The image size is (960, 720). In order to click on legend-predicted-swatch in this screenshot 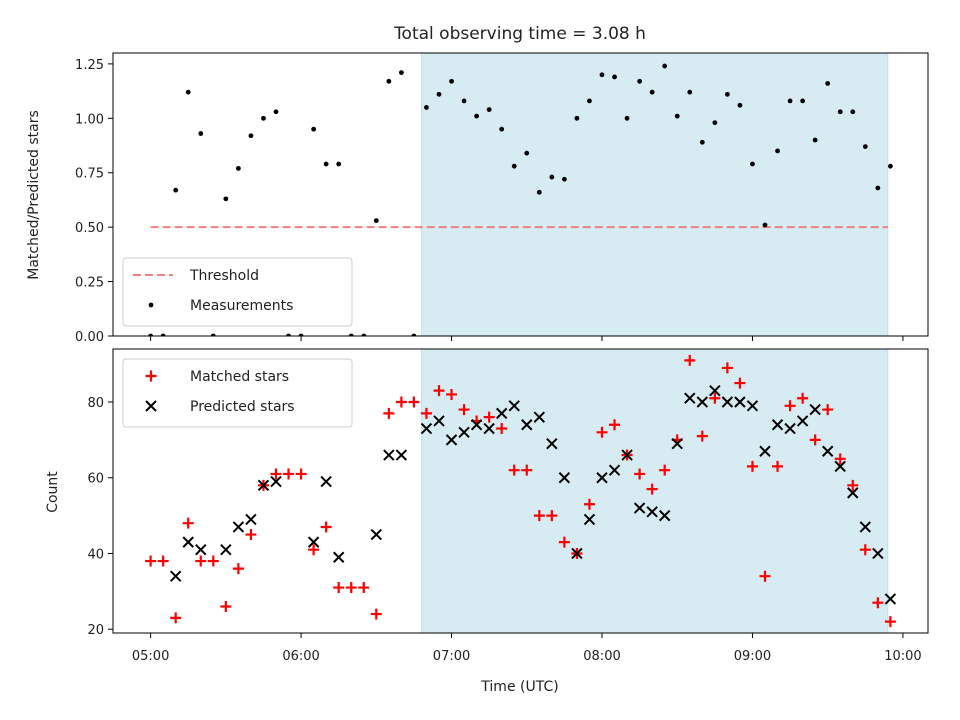, I will do `click(151, 406)`.